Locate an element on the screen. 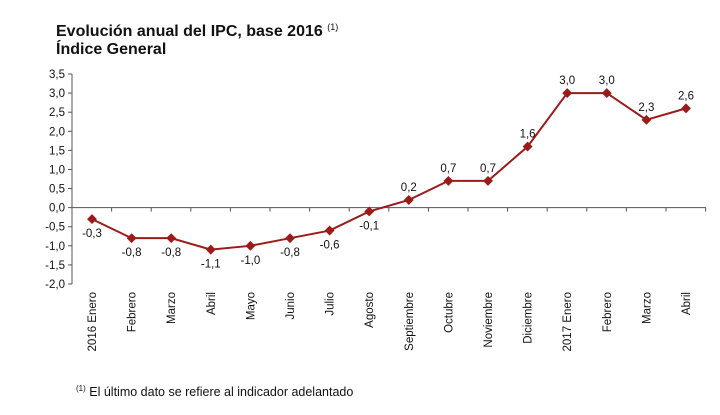 The image size is (720, 415). x-tick-label: Diciembre is located at coordinates (529, 318).